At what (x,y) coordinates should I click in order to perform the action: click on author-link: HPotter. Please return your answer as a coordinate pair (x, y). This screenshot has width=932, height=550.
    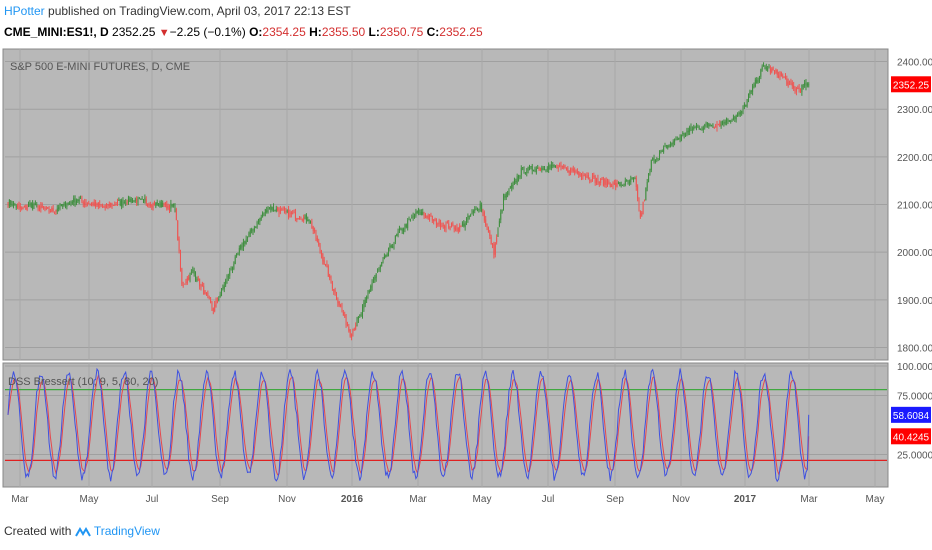
    Looking at the image, I should click on (24, 11).